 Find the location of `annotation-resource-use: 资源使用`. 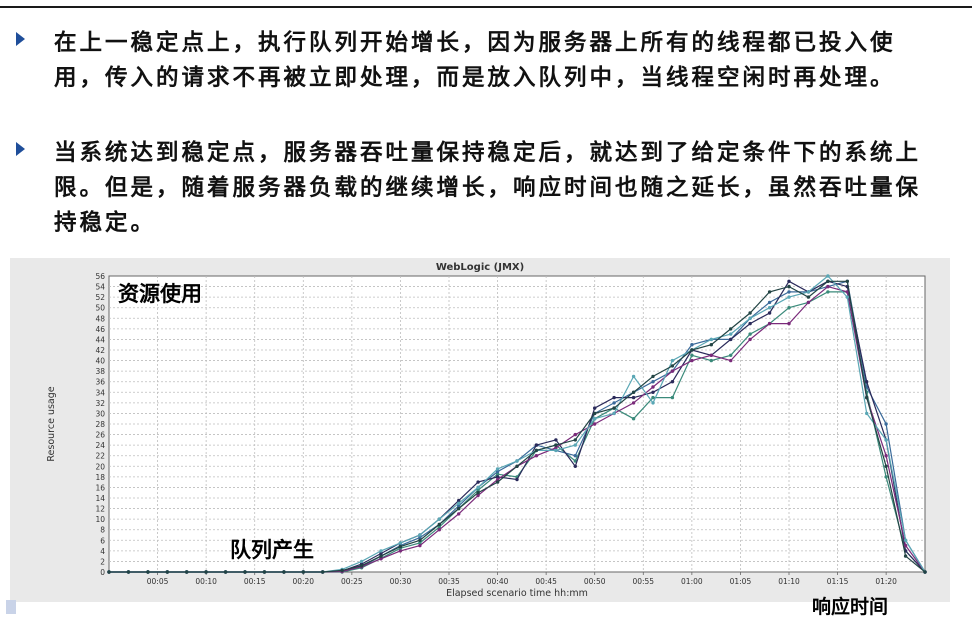

annotation-resource-use: 资源使用 is located at coordinates (160, 294).